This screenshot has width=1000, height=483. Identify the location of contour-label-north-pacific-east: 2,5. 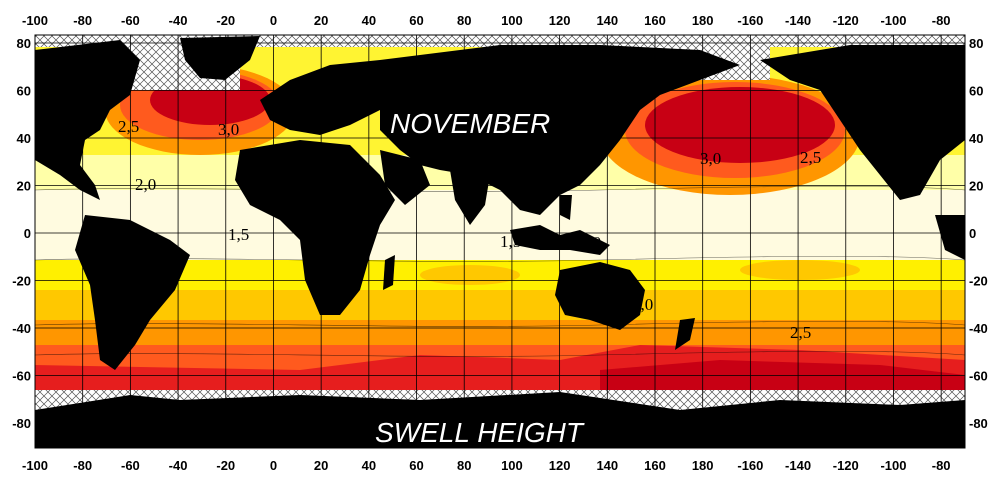
(810, 157).